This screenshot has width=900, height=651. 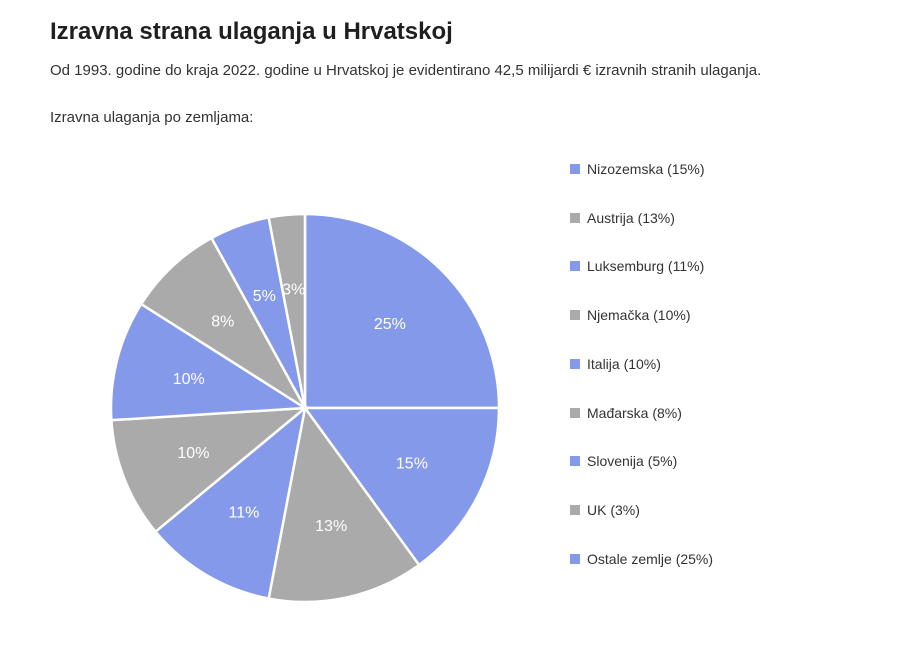 I want to click on legend-label: Mađarska (8%), so click(x=634, y=412).